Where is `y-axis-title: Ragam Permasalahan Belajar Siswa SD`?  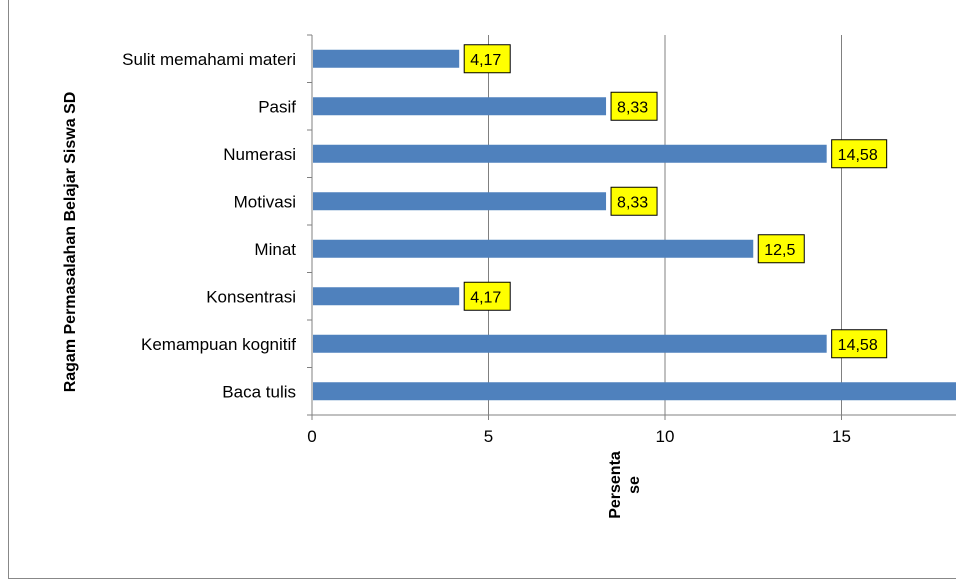 y-axis-title: Ragam Permasalahan Belajar Siswa SD is located at coordinates (70, 242).